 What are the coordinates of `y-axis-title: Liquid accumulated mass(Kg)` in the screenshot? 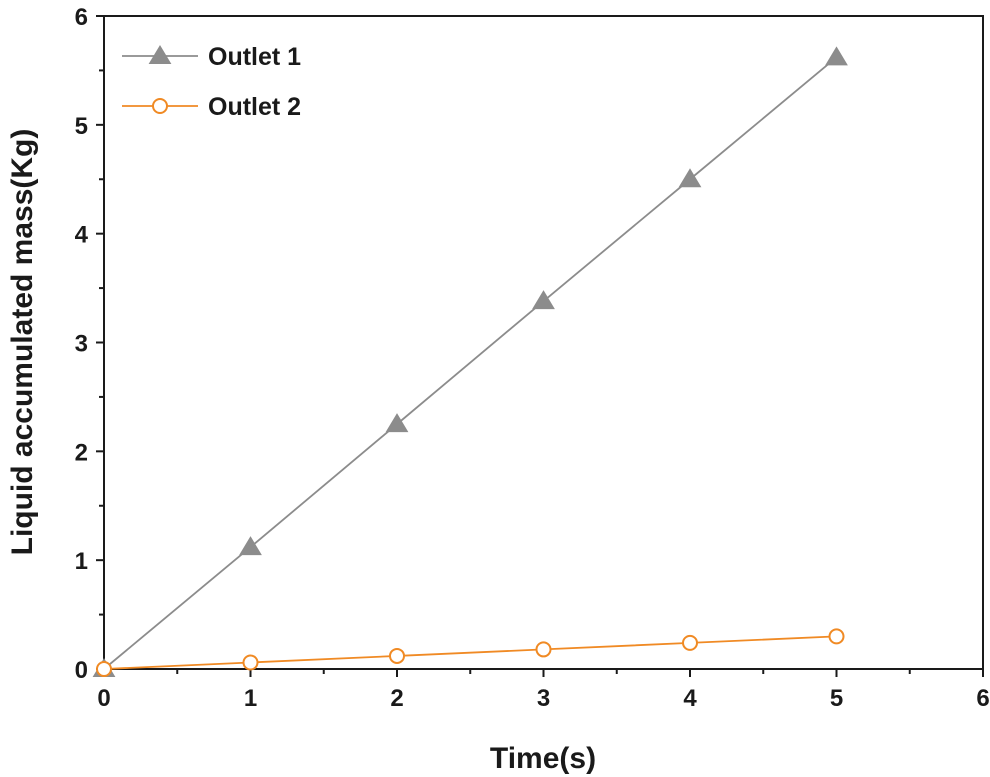 It's located at (22, 342).